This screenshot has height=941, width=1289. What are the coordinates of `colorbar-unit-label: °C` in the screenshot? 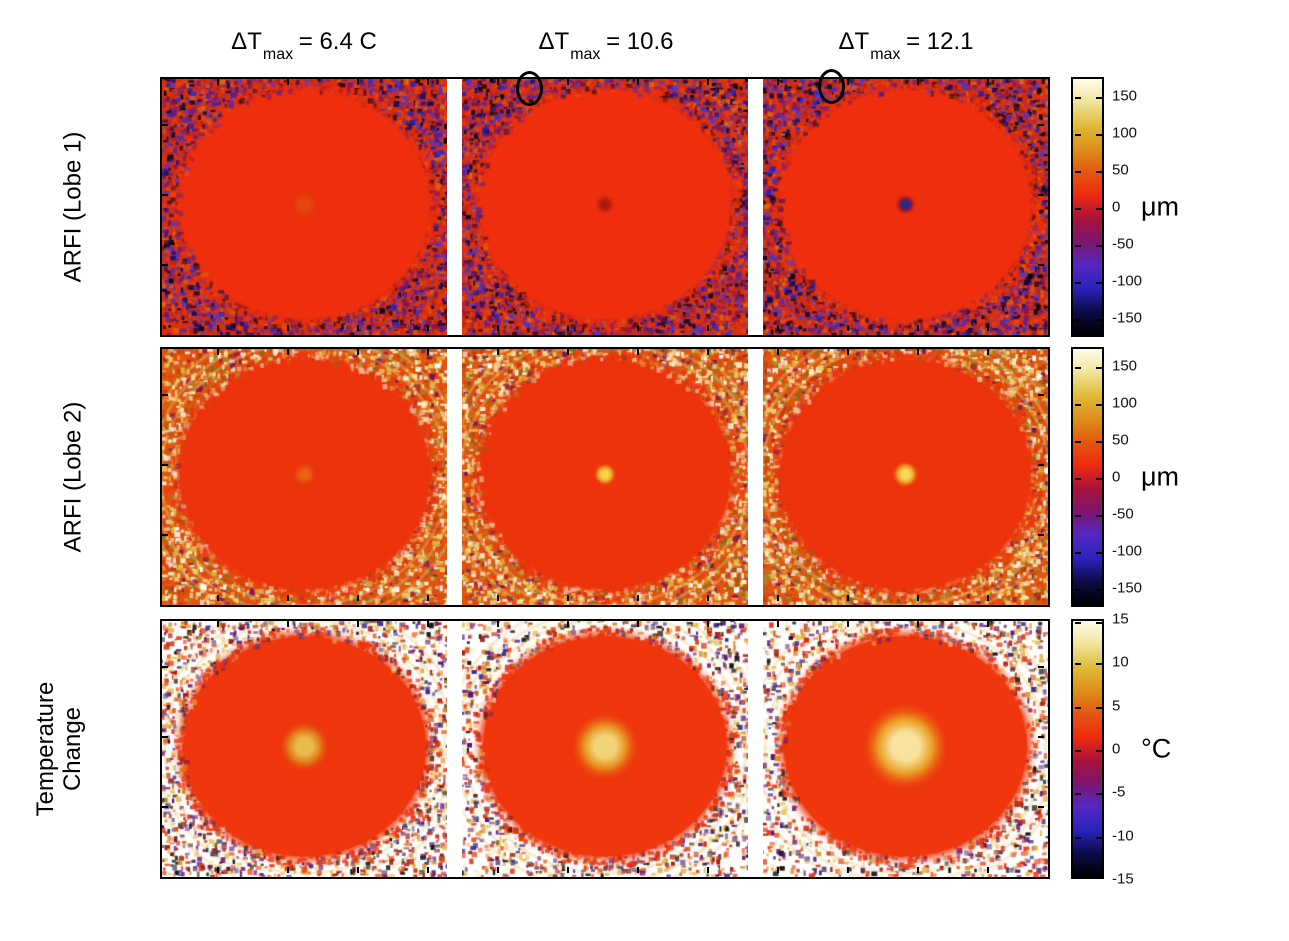 It's located at (1156, 748).